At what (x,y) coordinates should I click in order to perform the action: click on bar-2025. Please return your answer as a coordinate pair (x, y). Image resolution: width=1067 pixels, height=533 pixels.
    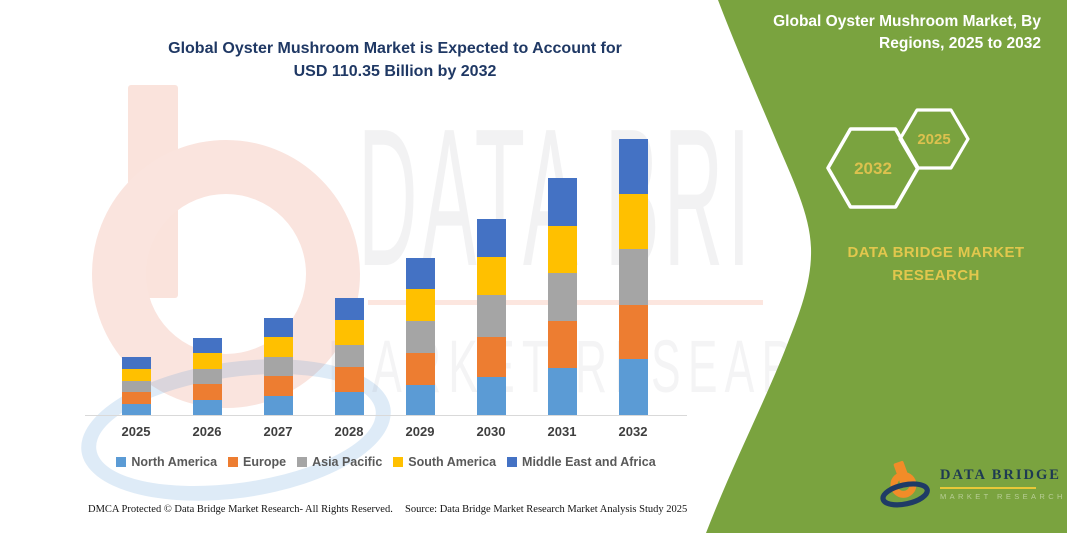
    Looking at the image, I should click on (136, 385).